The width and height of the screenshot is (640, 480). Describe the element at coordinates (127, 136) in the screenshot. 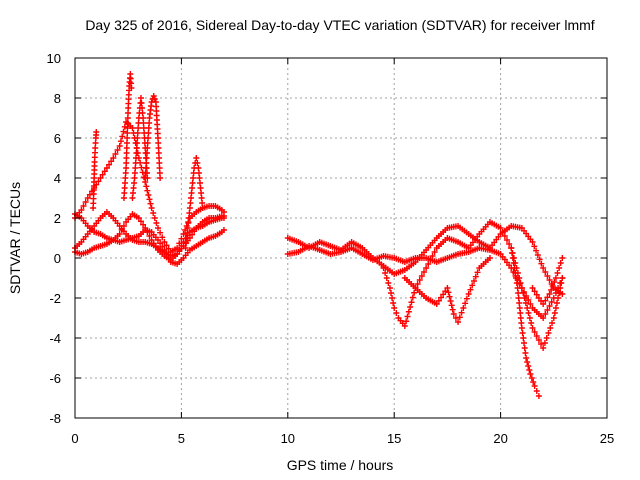

I see `series-spike-b` at that location.